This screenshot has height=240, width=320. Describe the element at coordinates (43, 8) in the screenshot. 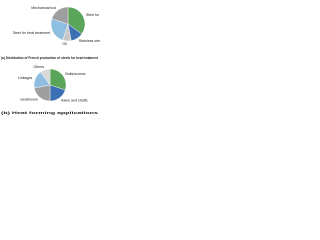

I see `slice-label: Mechanical tool` at that location.